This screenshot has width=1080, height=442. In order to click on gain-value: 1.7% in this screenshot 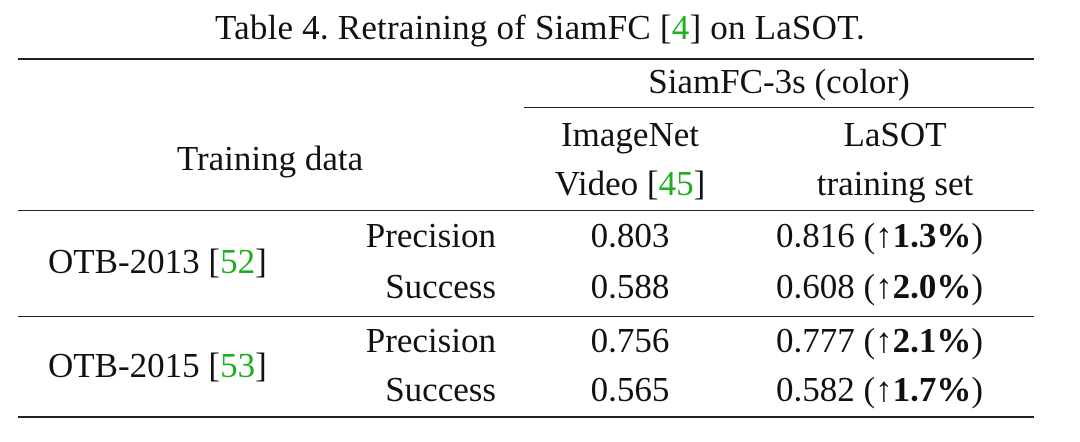, I will do `click(932, 389)`.